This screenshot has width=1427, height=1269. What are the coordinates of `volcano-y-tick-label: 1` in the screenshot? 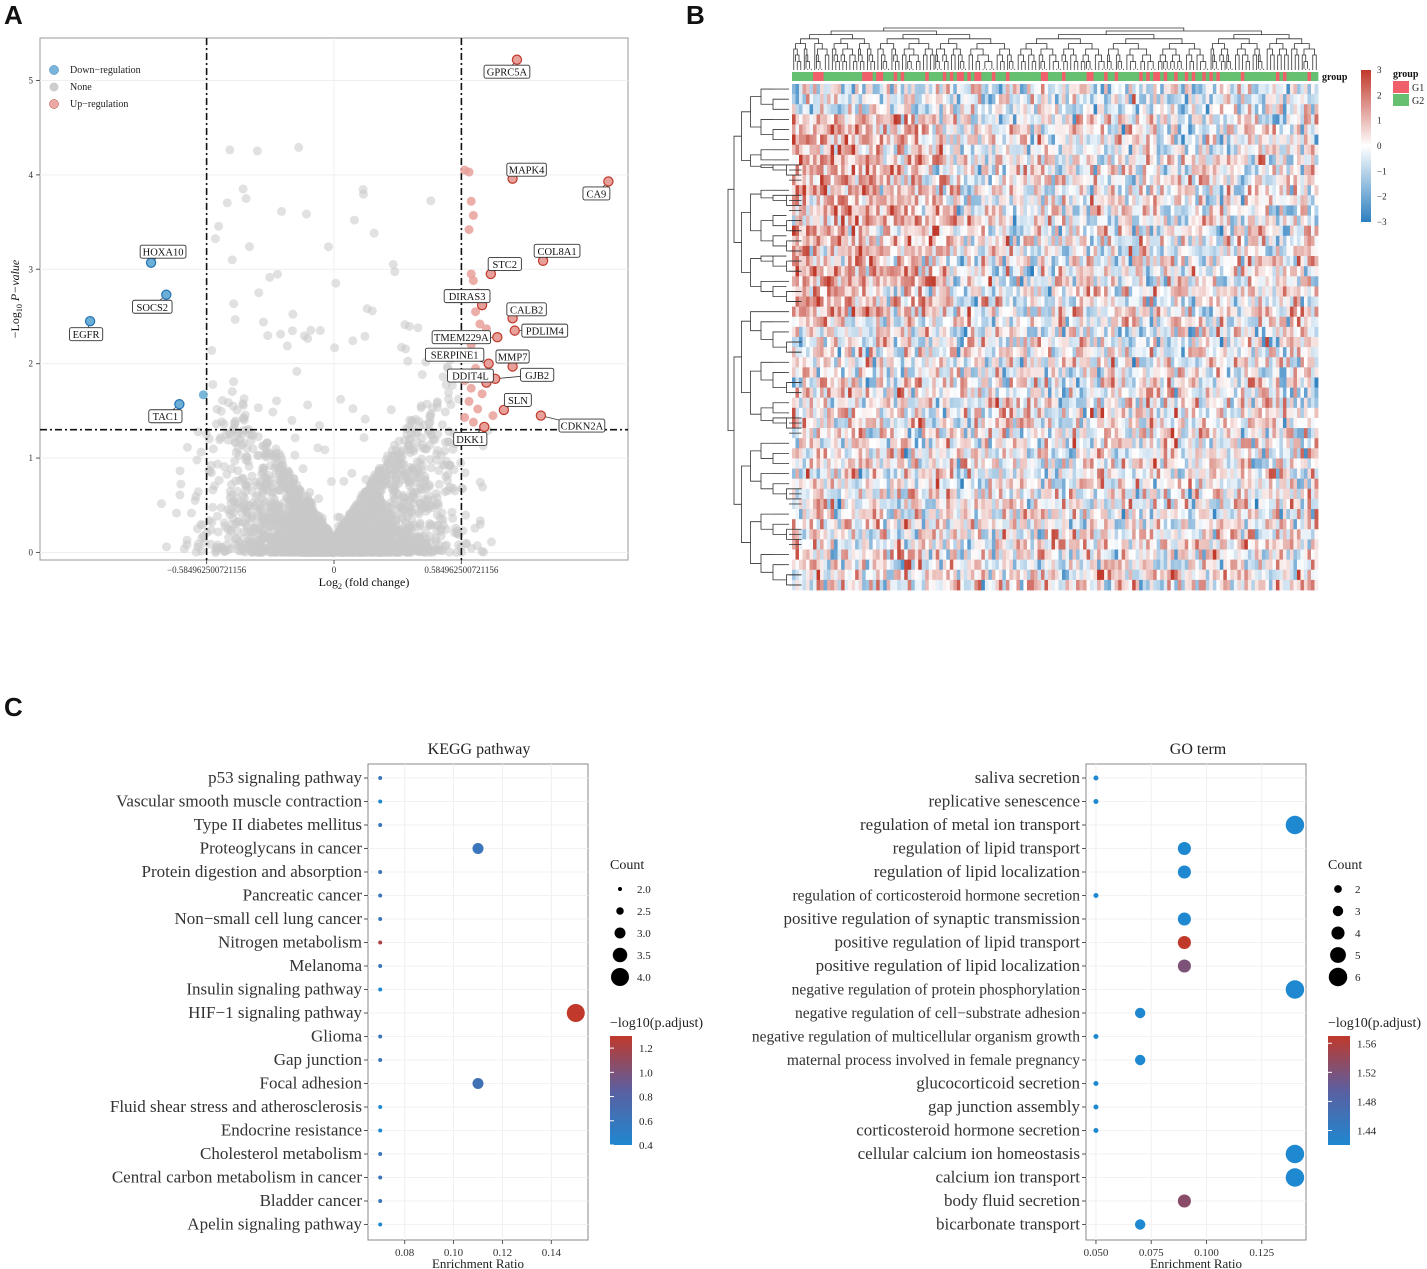 It's located at (31, 458).